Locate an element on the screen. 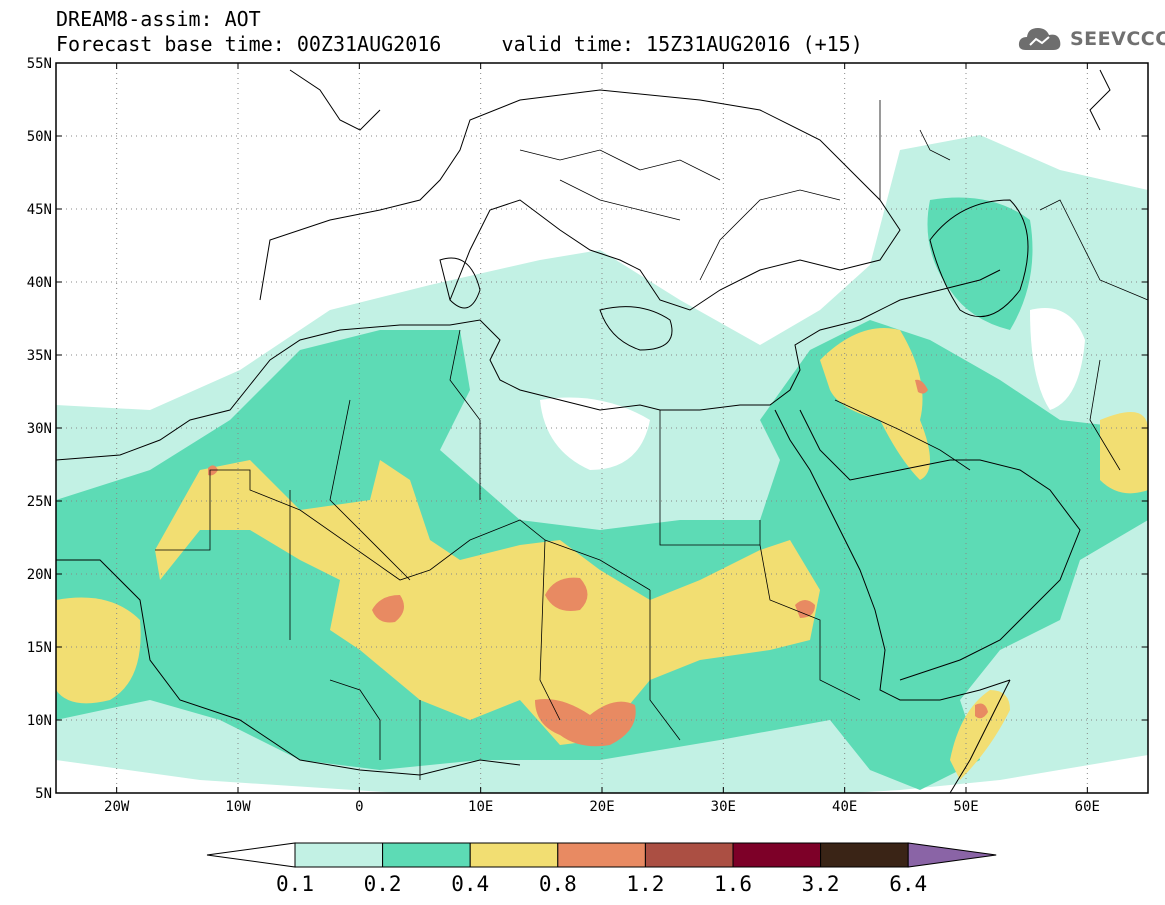 This screenshot has width=1165, height=905. lat-label: 35N is located at coordinates (39, 356).